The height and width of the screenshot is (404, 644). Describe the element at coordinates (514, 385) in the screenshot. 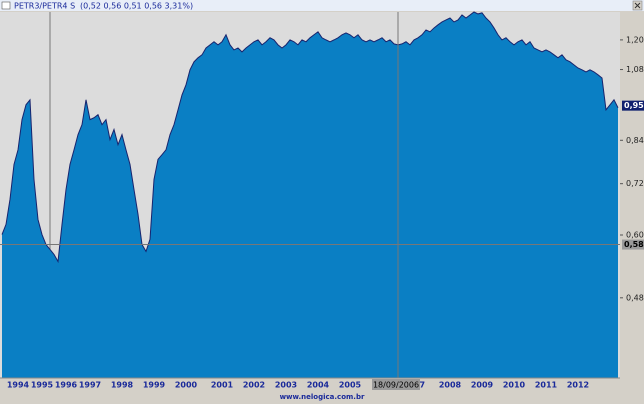

I see `x-tick-label: 2010` at that location.